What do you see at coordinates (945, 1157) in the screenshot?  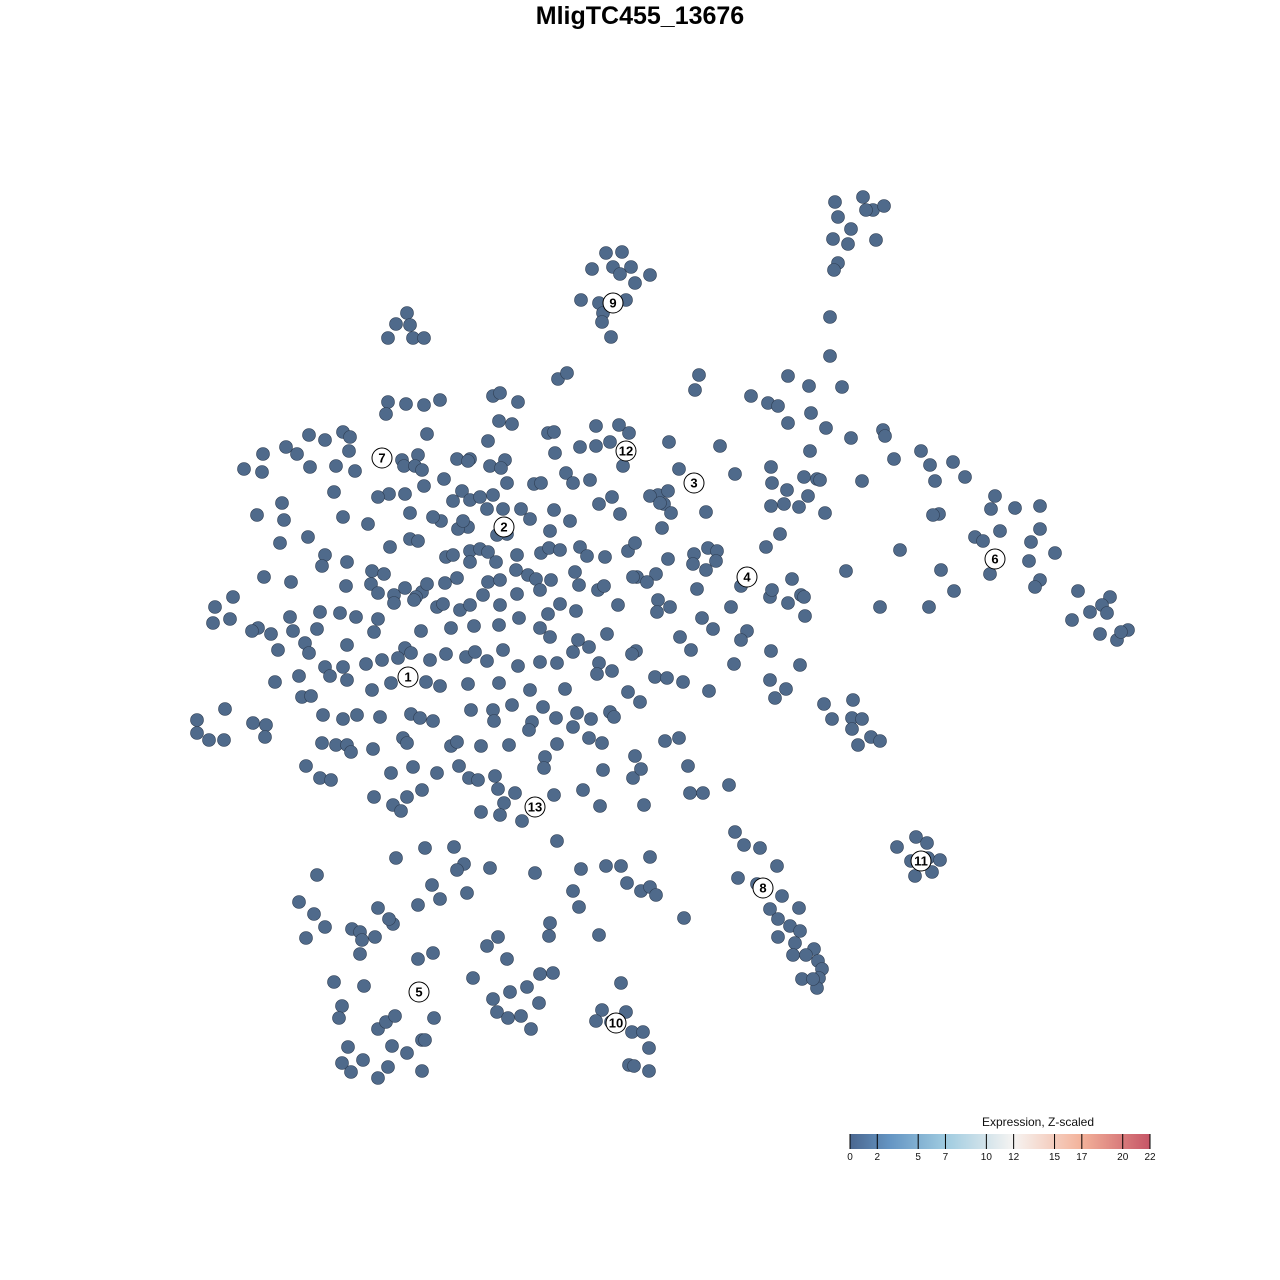 I see `colorbar-tick-label: 7` at bounding box center [945, 1157].